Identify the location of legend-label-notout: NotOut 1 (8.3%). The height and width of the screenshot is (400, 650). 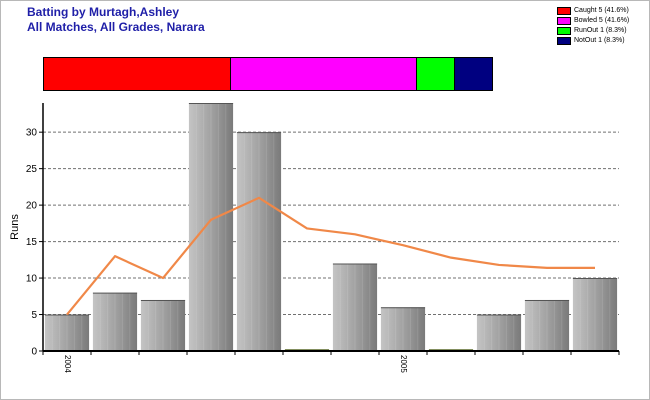
(599, 40).